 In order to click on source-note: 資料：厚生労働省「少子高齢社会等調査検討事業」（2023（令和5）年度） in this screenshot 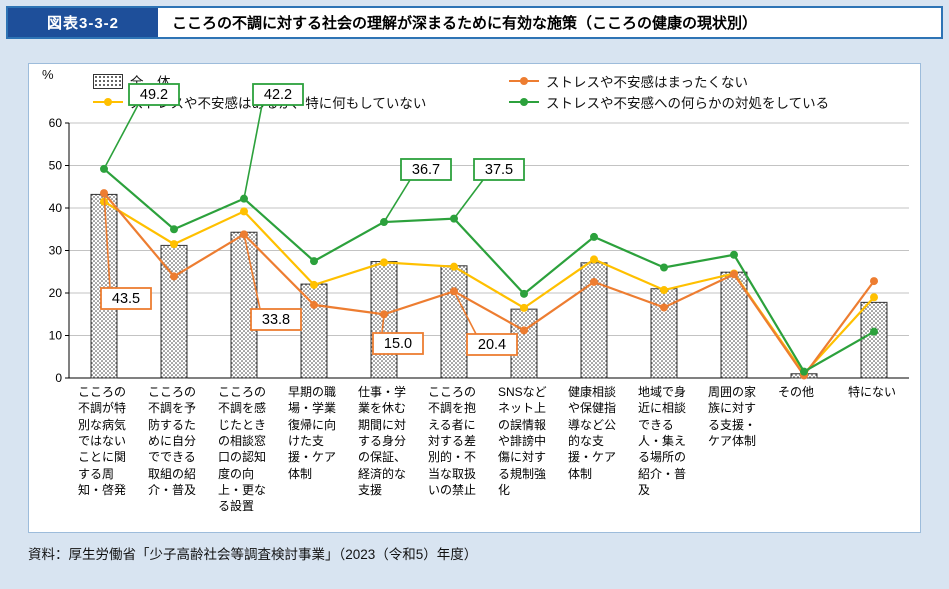, I will do `click(253, 554)`.